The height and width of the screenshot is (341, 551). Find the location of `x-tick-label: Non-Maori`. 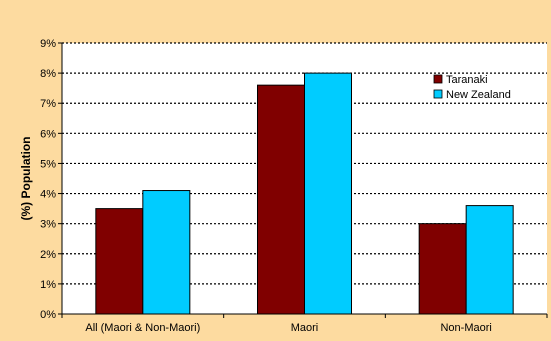

x-tick-label: Non-Maori is located at coordinates (465, 328).